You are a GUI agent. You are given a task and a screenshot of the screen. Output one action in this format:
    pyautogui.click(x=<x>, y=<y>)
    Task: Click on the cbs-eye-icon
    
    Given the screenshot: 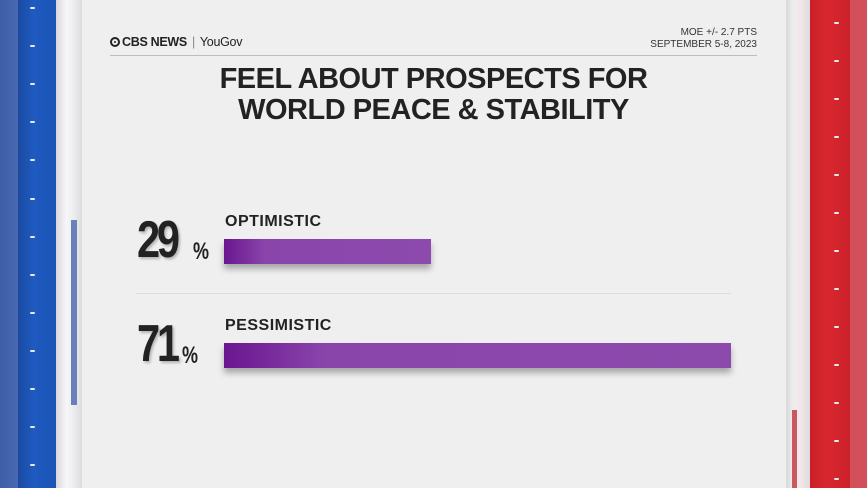 What is the action you would take?
    pyautogui.click(x=115, y=42)
    